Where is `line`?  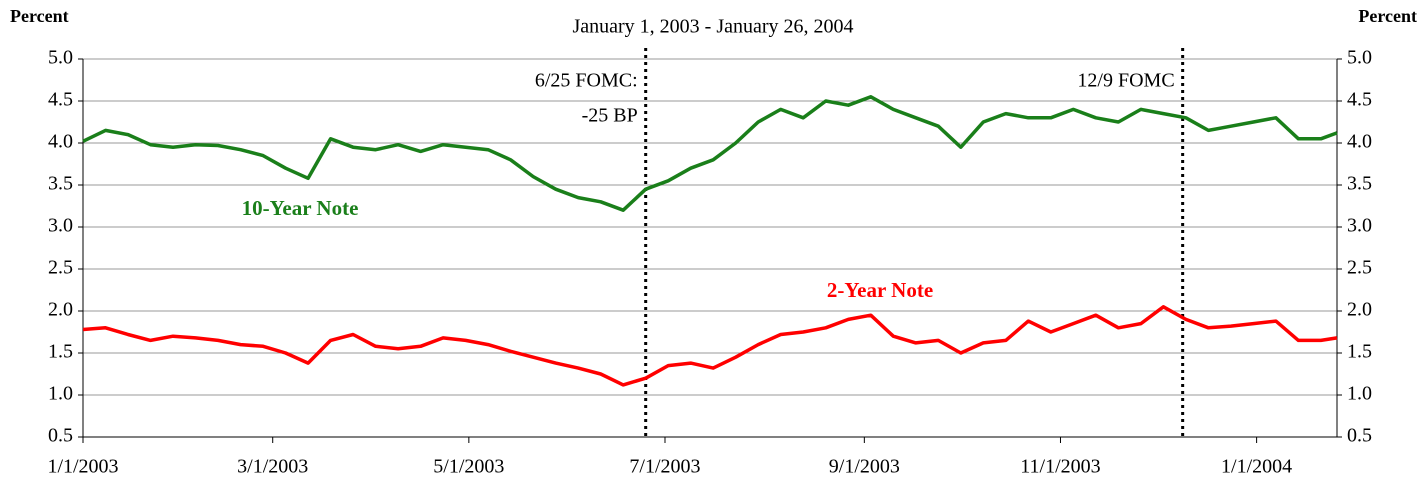 line is located at coordinates (710, 346).